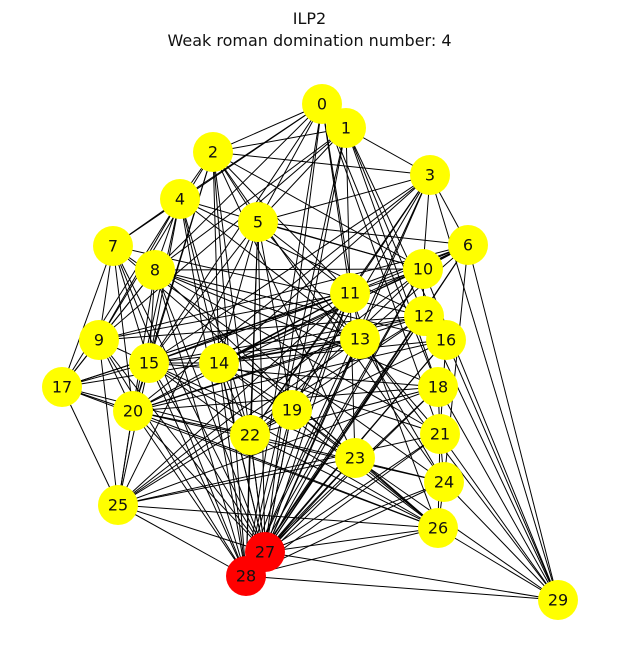 The height and width of the screenshot is (663, 619). I want to click on node-11: 11, so click(350, 293).